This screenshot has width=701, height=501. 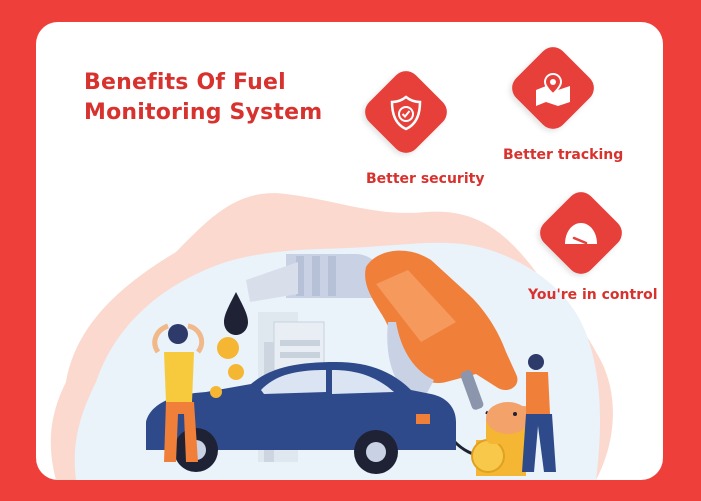 I want to click on title-line-1: Benefits Of Fuel, so click(x=185, y=82).